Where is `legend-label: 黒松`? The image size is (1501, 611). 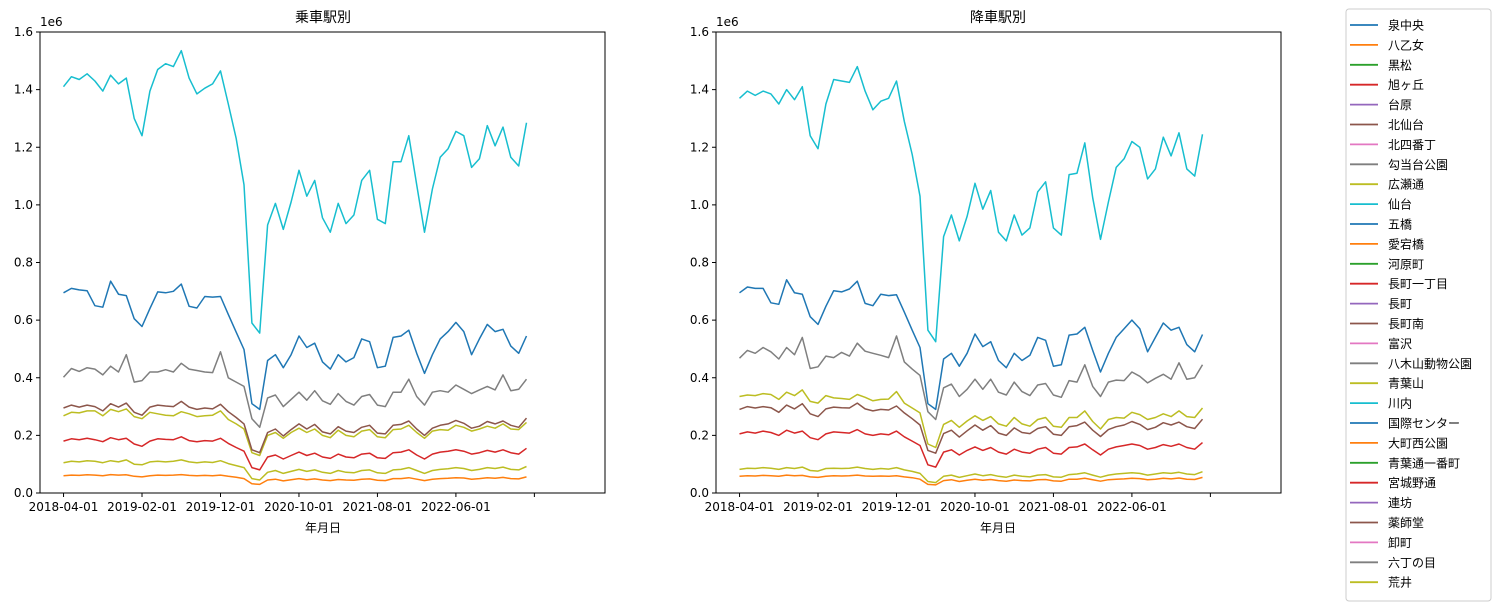 legend-label: 黒松 is located at coordinates (1400, 65).